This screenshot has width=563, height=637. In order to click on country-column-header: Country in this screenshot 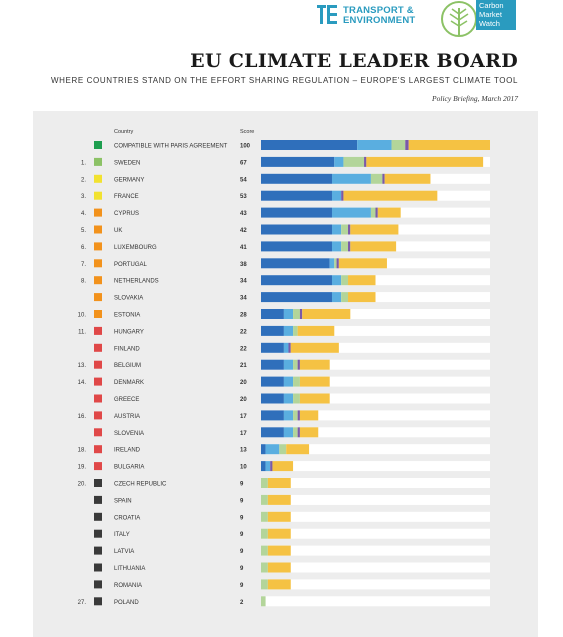, I will do `click(124, 132)`.